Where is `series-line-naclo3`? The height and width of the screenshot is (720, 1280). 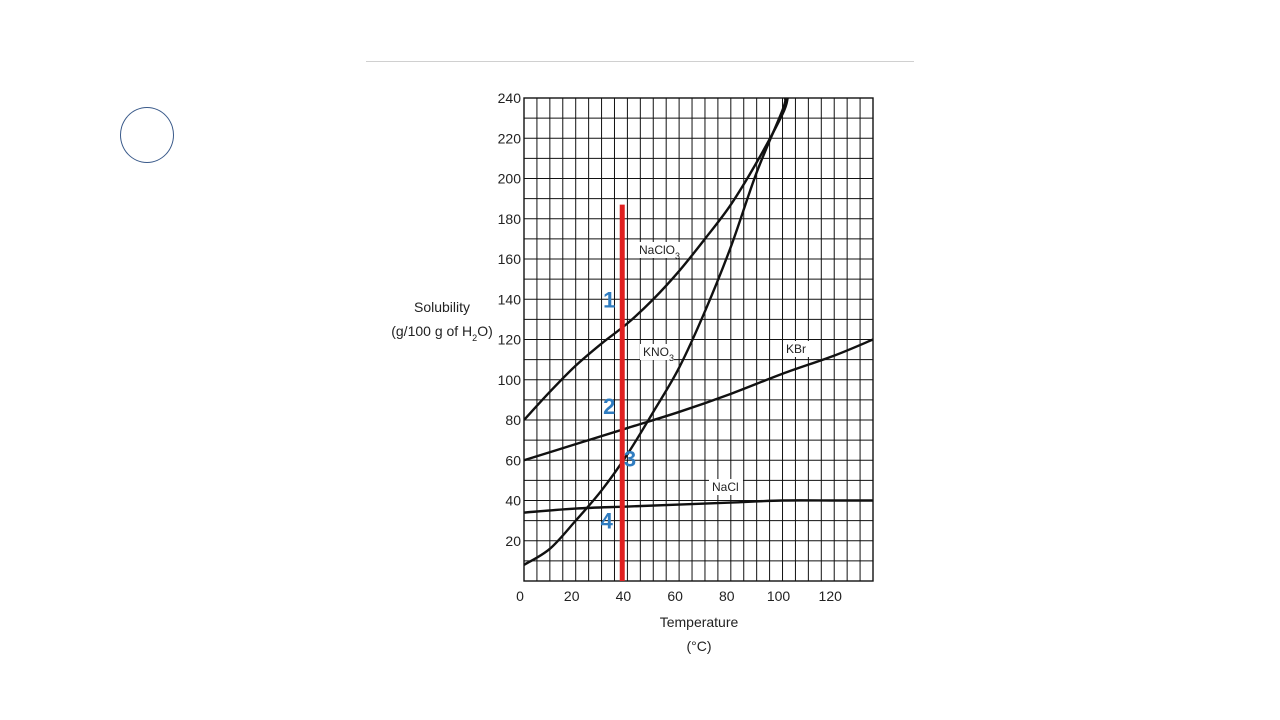 series-line-naclo3 is located at coordinates (656, 259).